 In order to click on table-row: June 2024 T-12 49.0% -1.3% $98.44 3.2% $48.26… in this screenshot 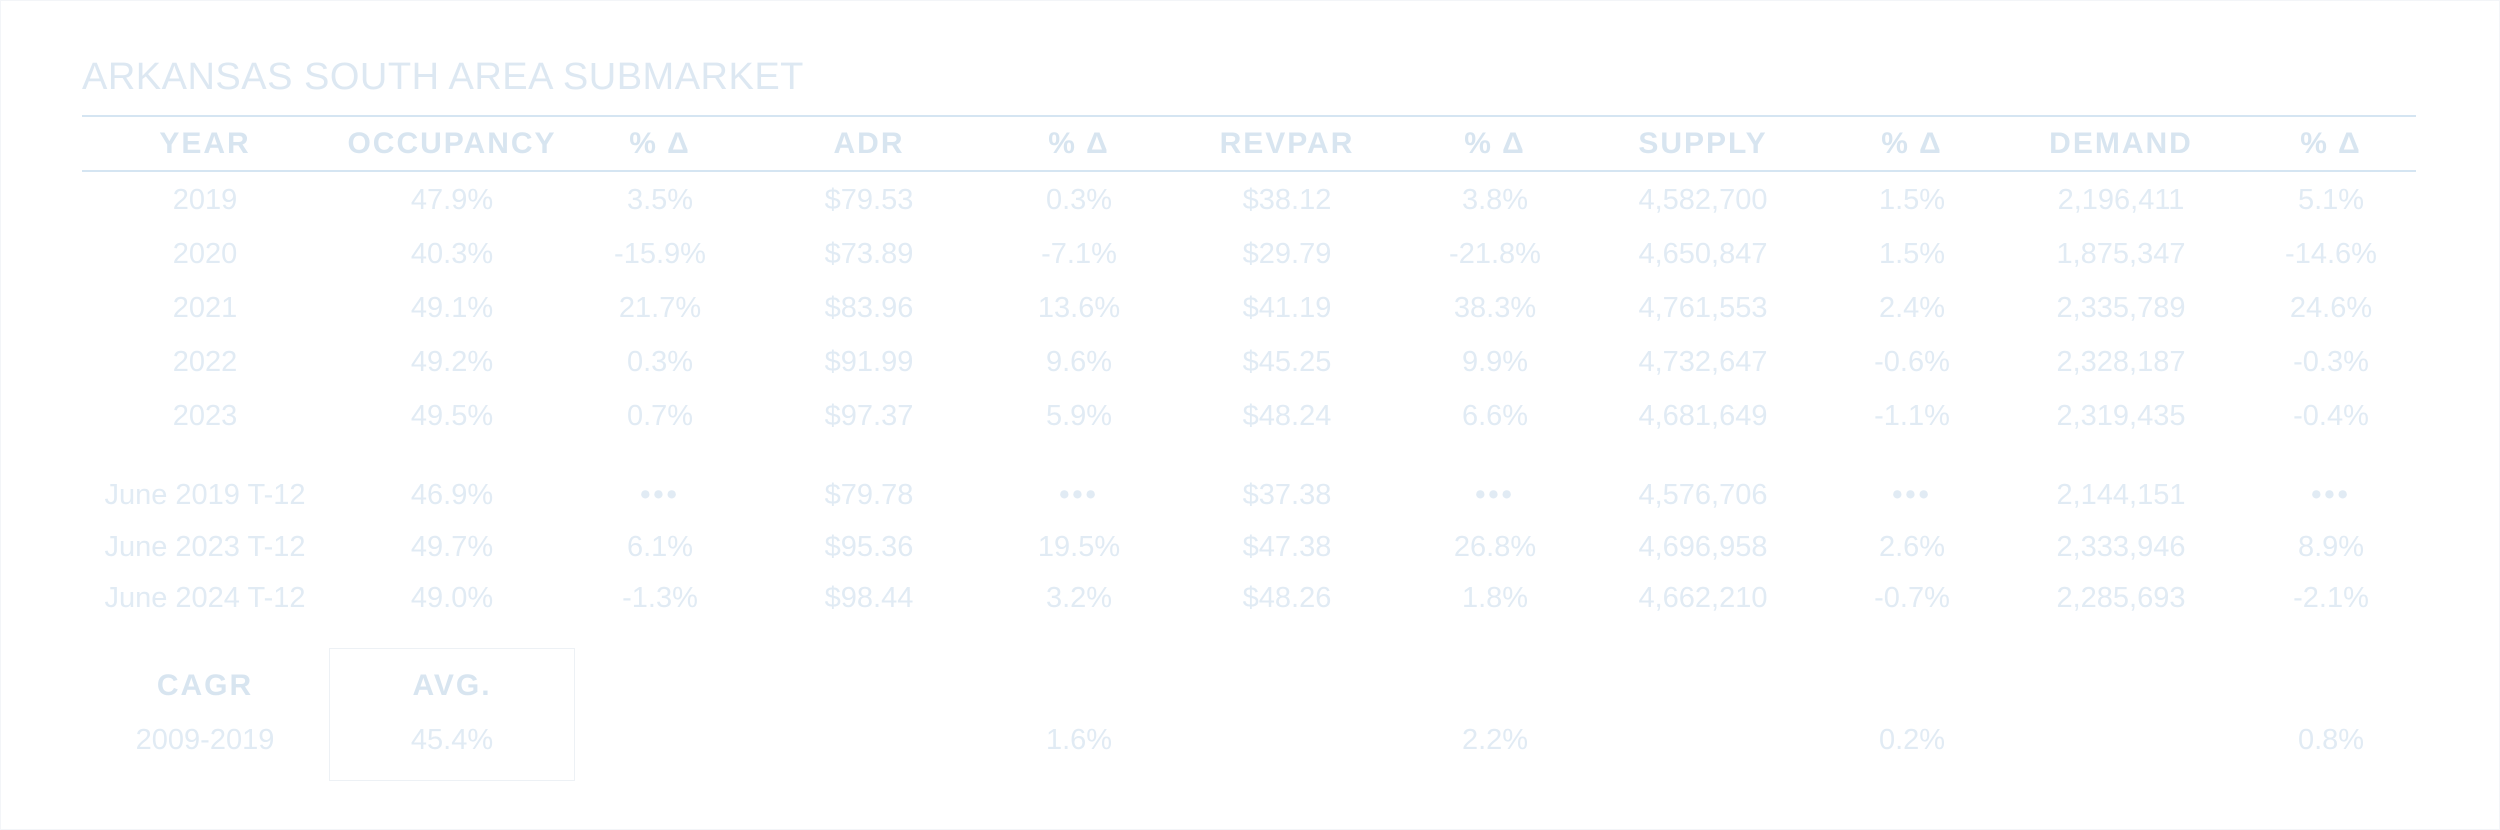, I will do `click(1250, 598)`.